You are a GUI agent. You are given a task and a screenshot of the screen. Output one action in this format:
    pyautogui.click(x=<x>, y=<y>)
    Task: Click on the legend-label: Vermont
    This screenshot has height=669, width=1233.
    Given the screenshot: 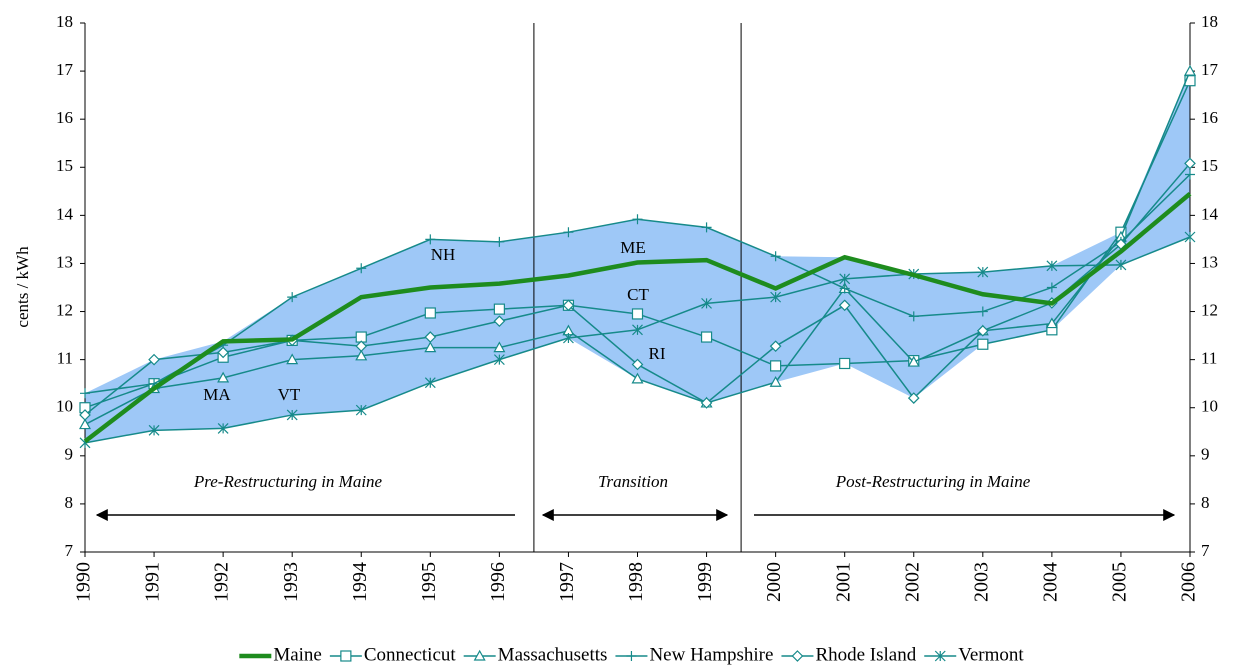 What is the action you would take?
    pyautogui.click(x=991, y=654)
    